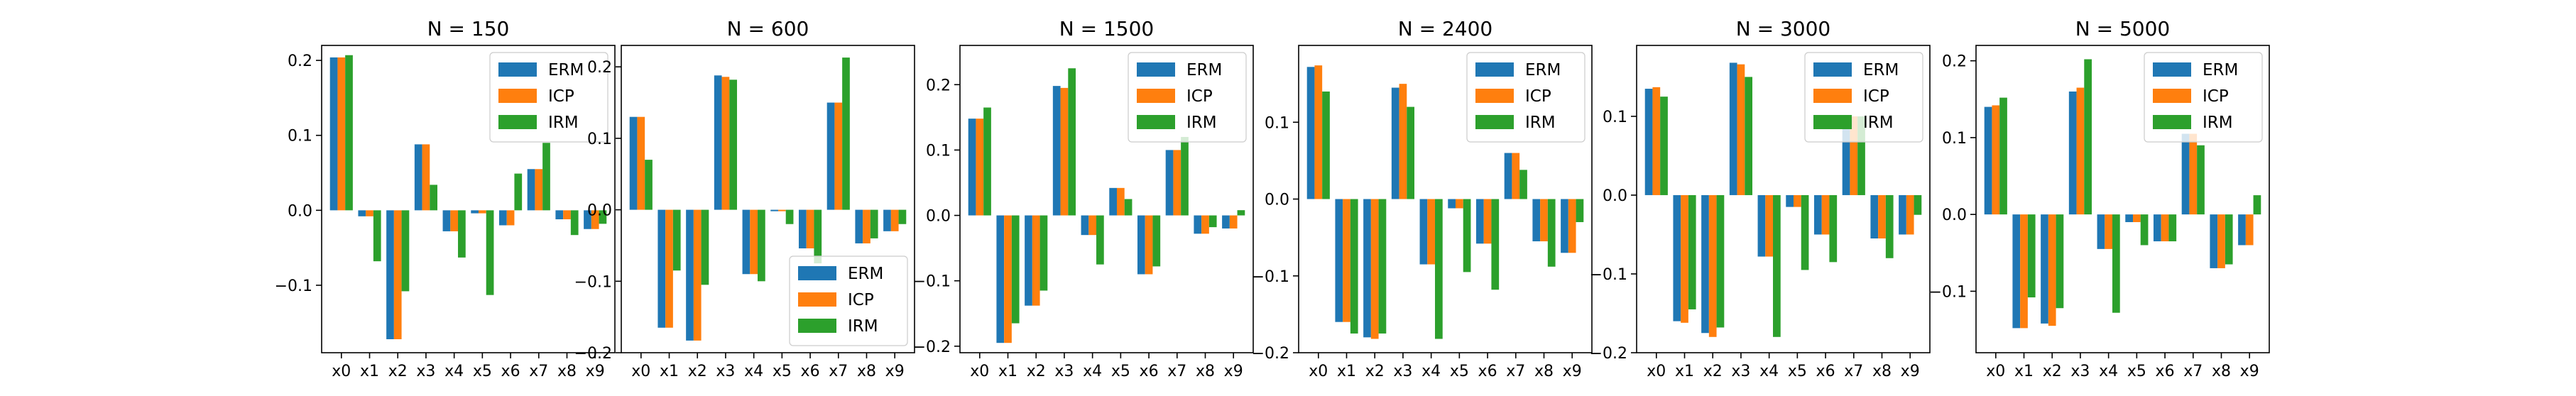  What do you see at coordinates (1580, 211) in the screenshot?
I see `bar-irm-x9` at bounding box center [1580, 211].